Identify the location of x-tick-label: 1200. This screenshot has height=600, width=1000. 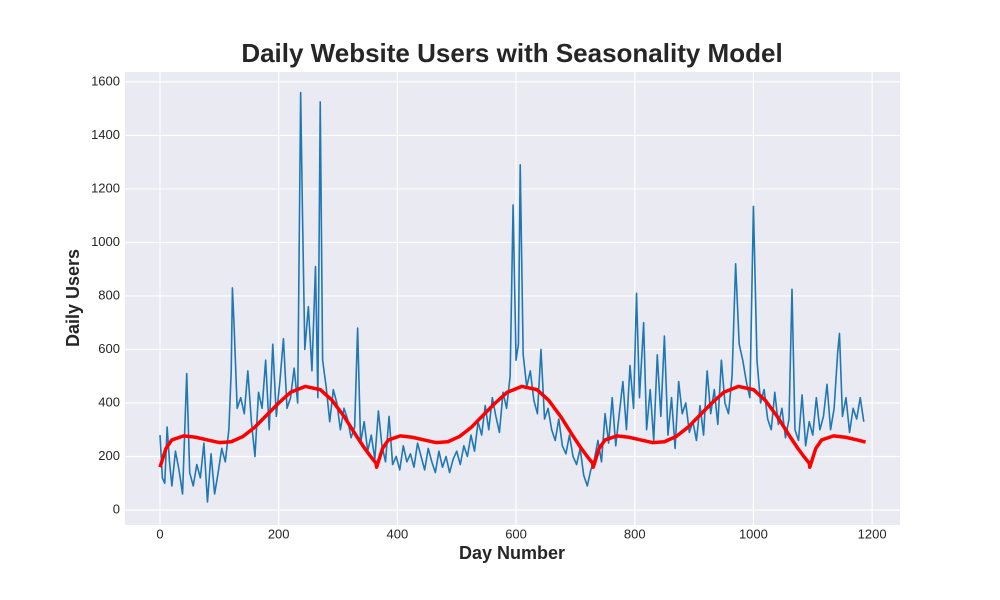
(872, 533).